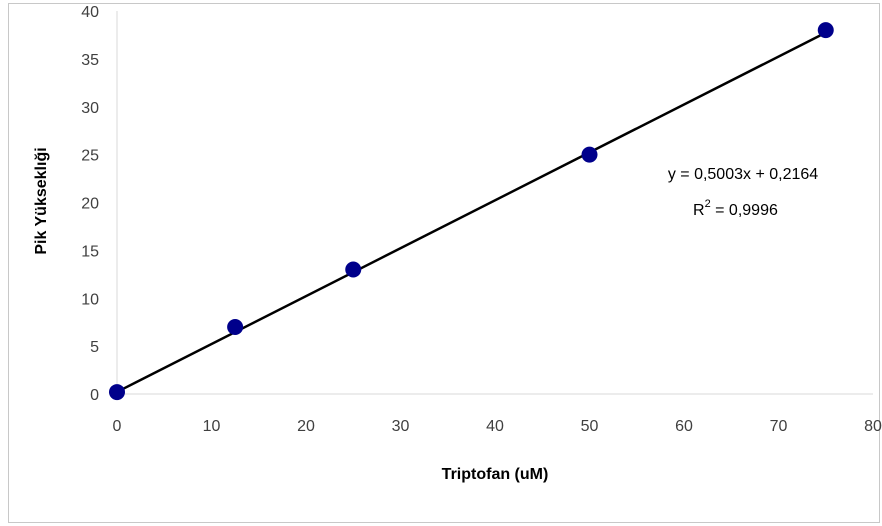  I want to click on r-squared-label: R2 = 0,9996, so click(735, 208).